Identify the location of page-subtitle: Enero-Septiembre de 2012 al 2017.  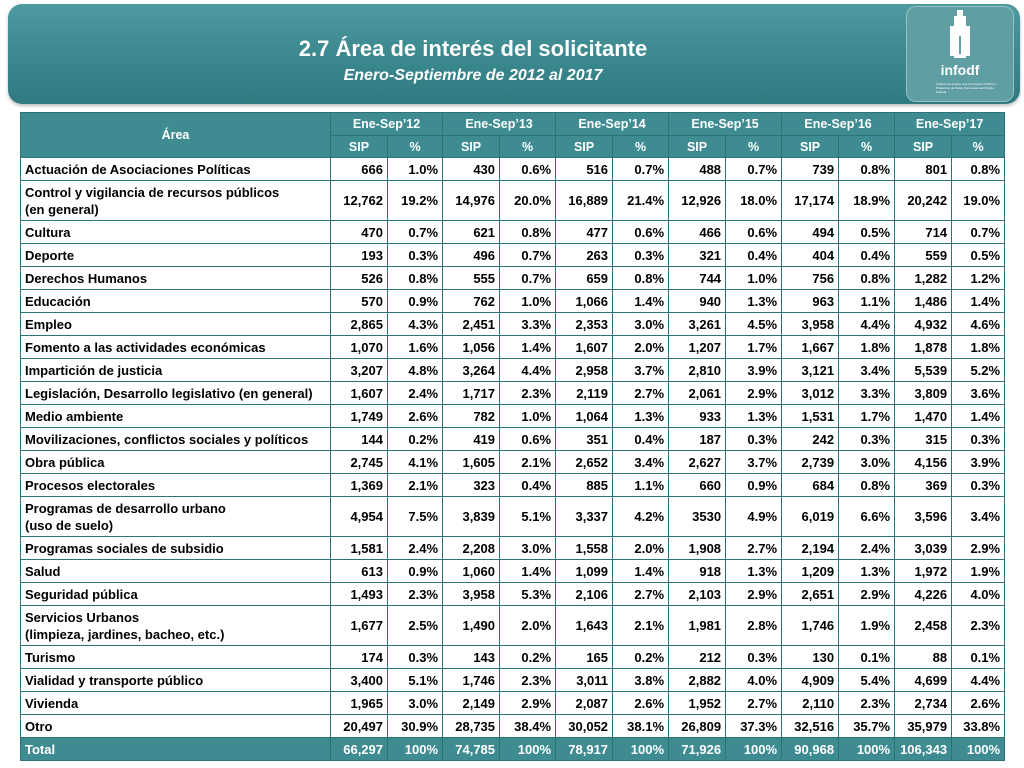
(473, 75).